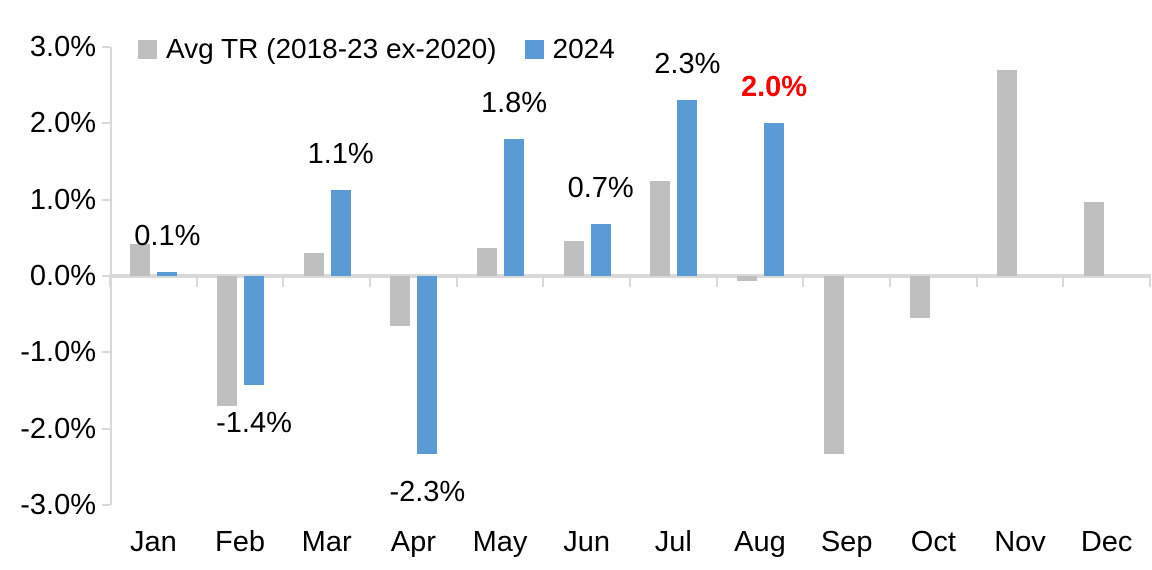  I want to click on chart-legend: Avg TR (2018-23 ex-2020) 2024, so click(376, 49).